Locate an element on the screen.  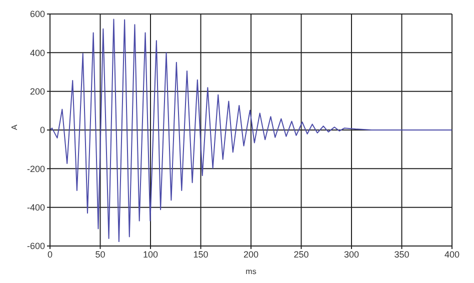
x-tick-label: 200 is located at coordinates (251, 254).